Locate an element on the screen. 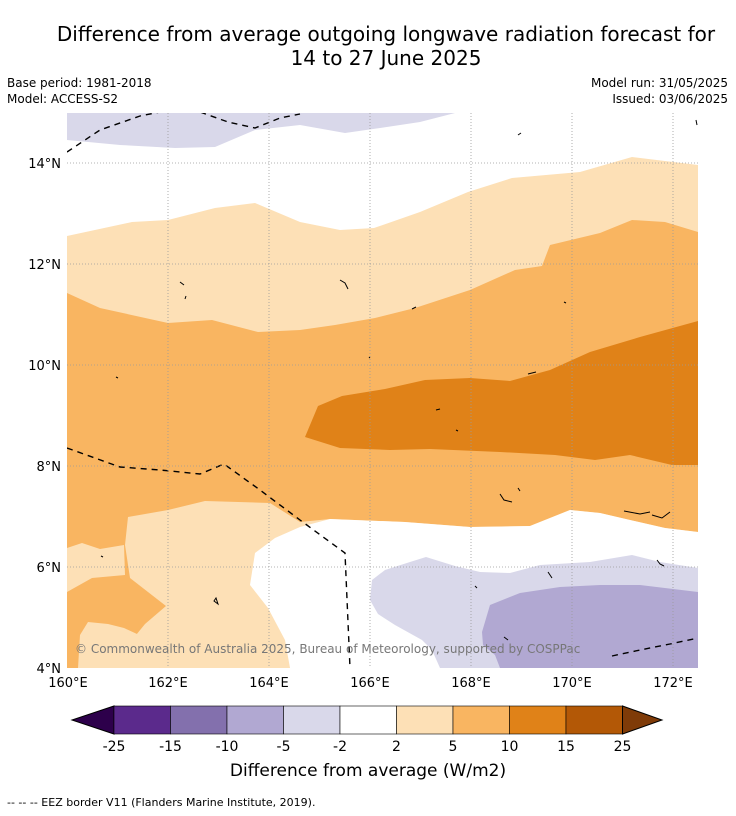 This screenshot has height=816, width=736. eez-border-central is located at coordinates (209, 557).